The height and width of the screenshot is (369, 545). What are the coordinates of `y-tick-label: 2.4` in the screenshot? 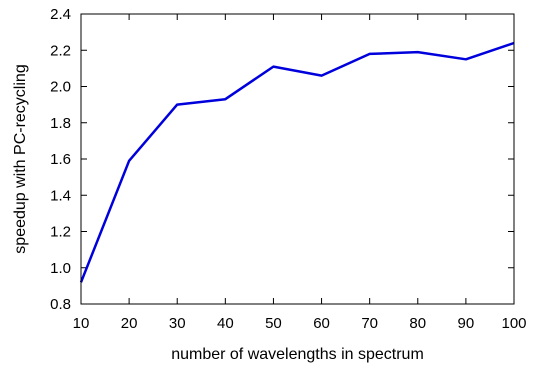 It's located at (60, 14).